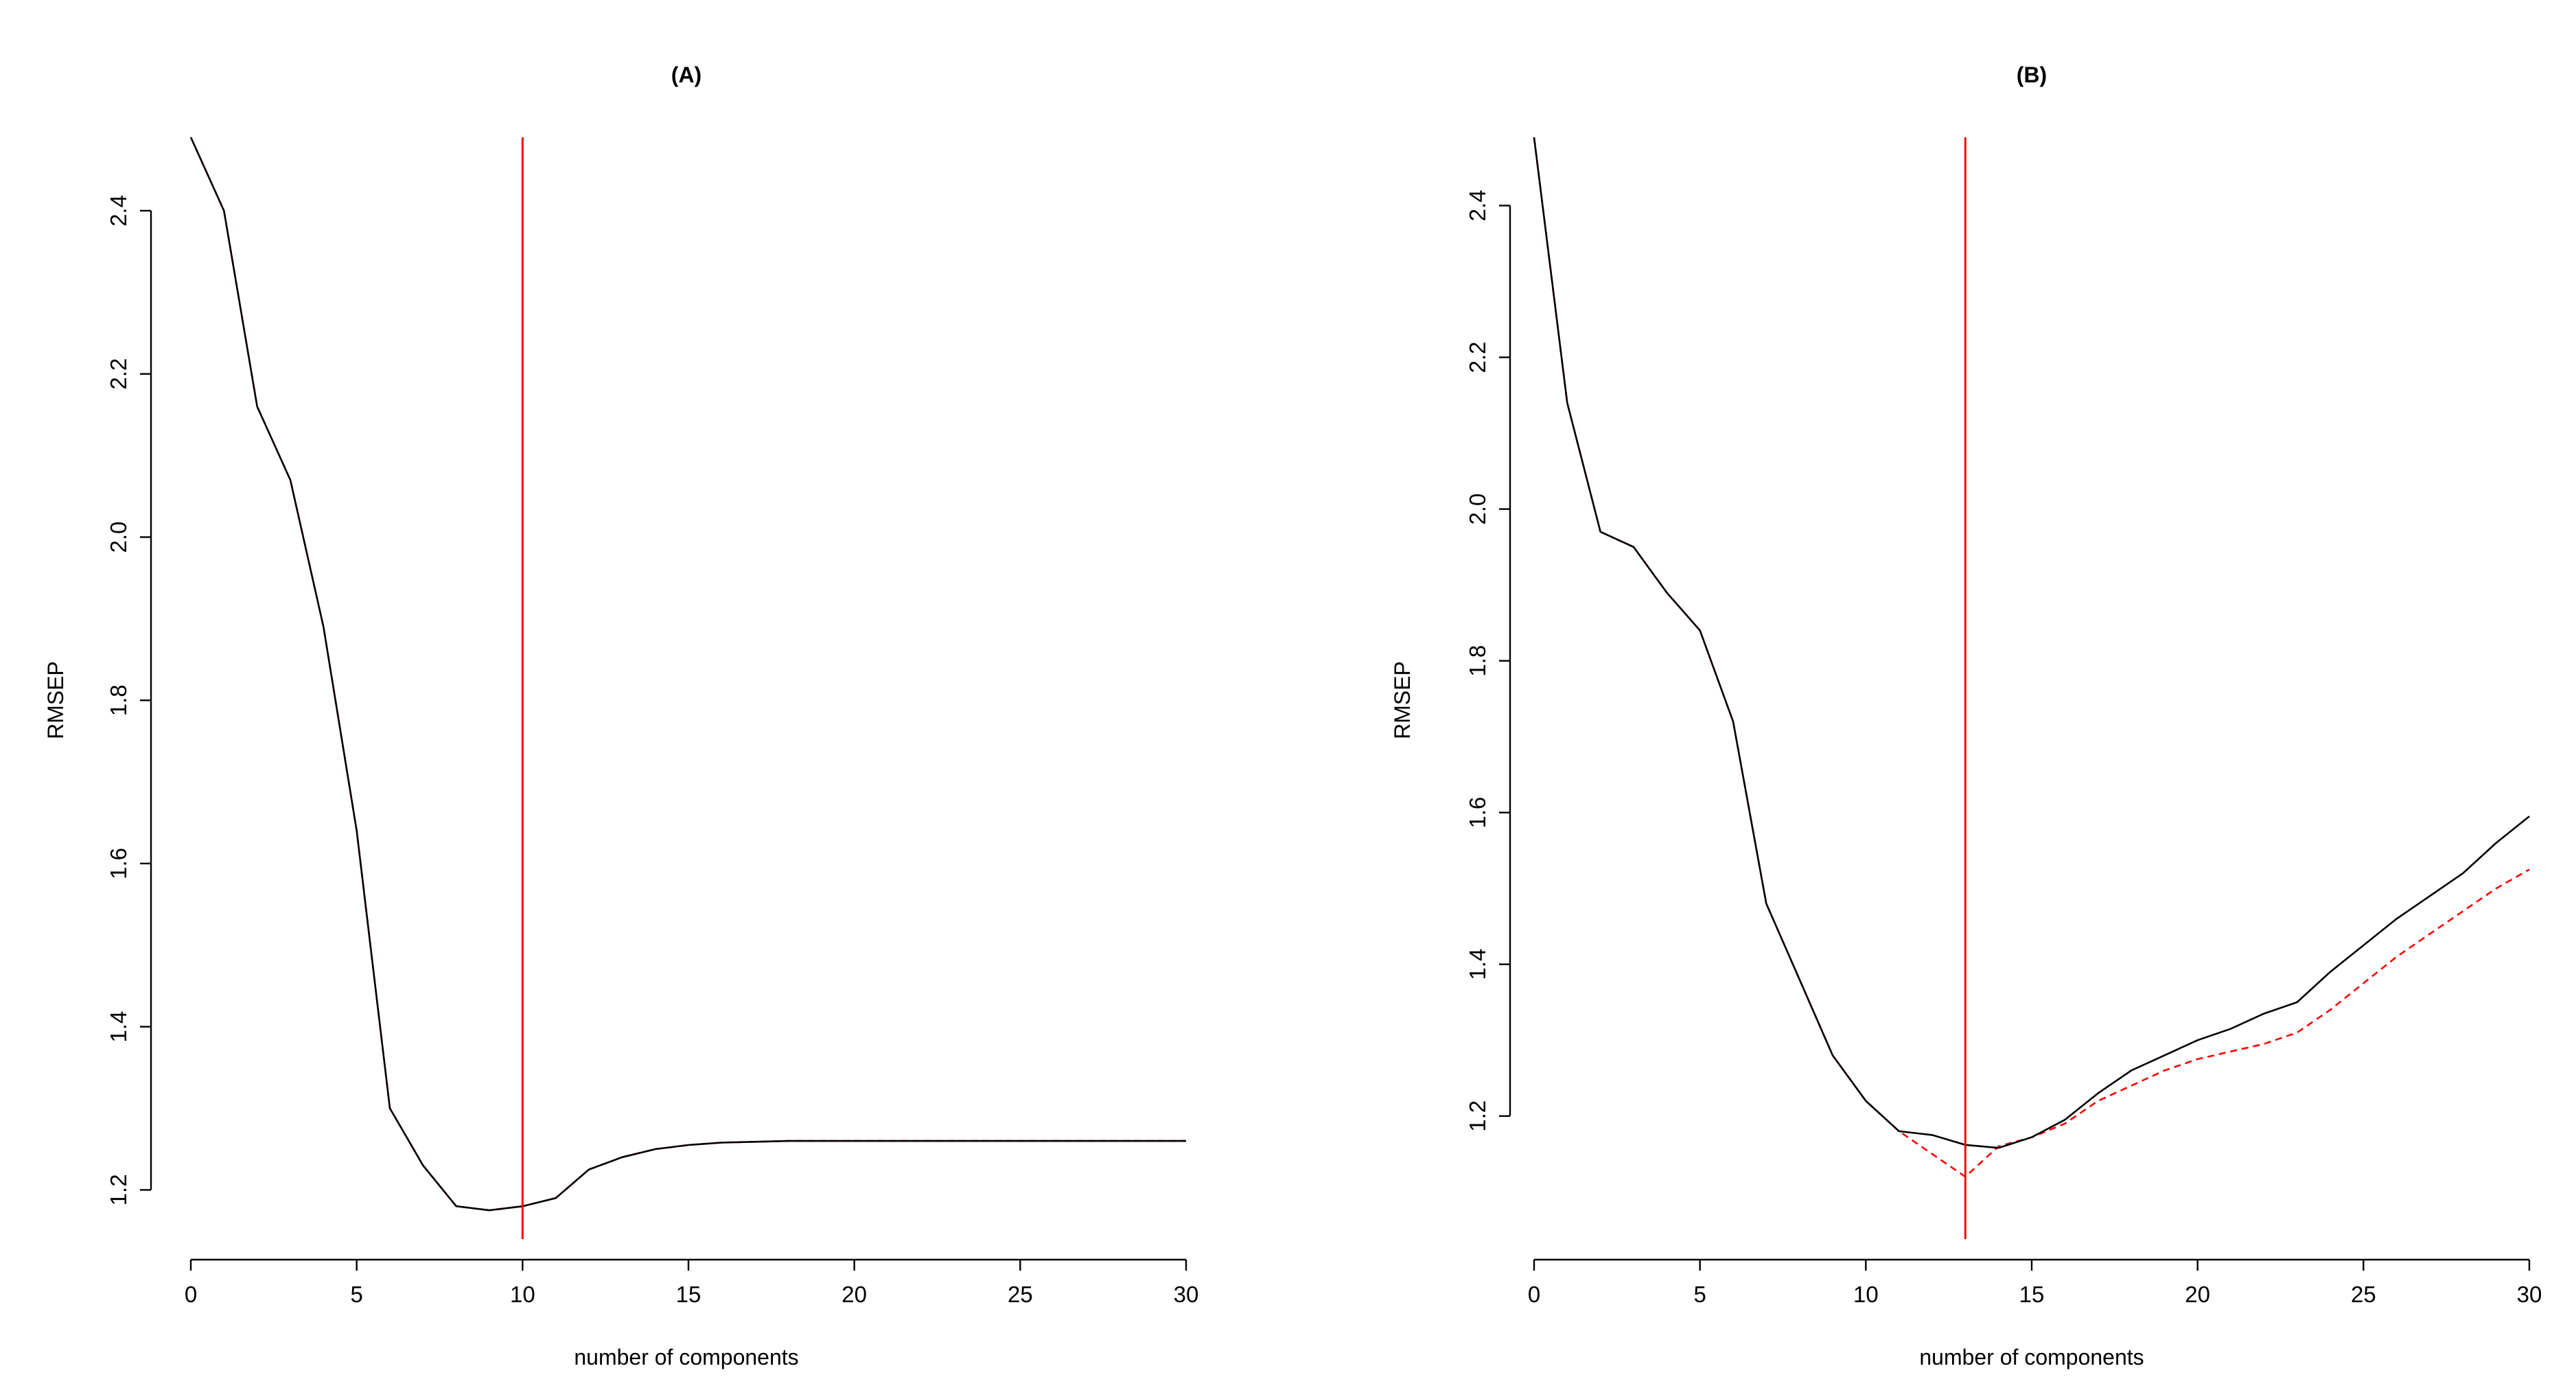 This screenshot has height=1399, width=2576. What do you see at coordinates (686, 74) in the screenshot?
I see `chart-title: (A)` at bounding box center [686, 74].